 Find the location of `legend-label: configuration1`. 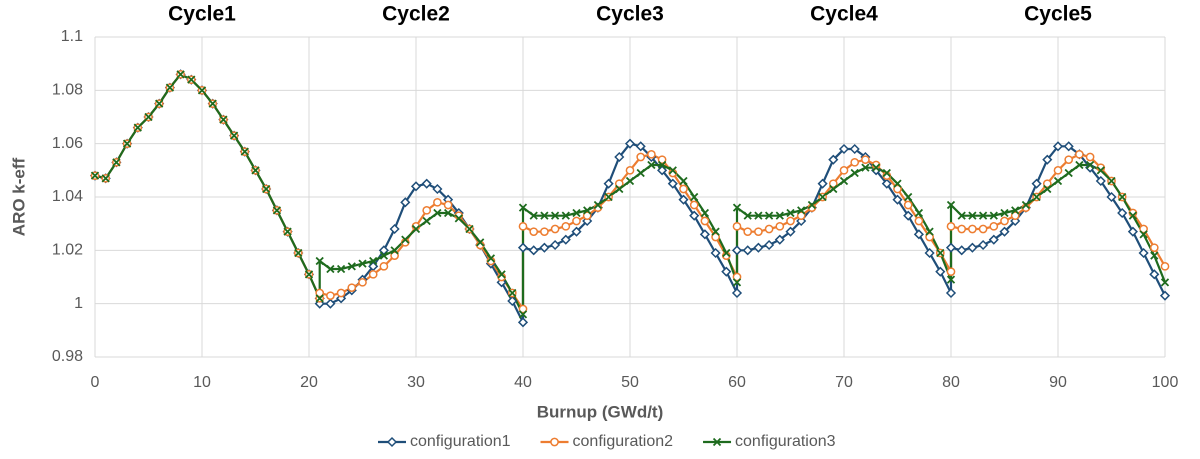

legend-label: configuration1 is located at coordinates (460, 441).